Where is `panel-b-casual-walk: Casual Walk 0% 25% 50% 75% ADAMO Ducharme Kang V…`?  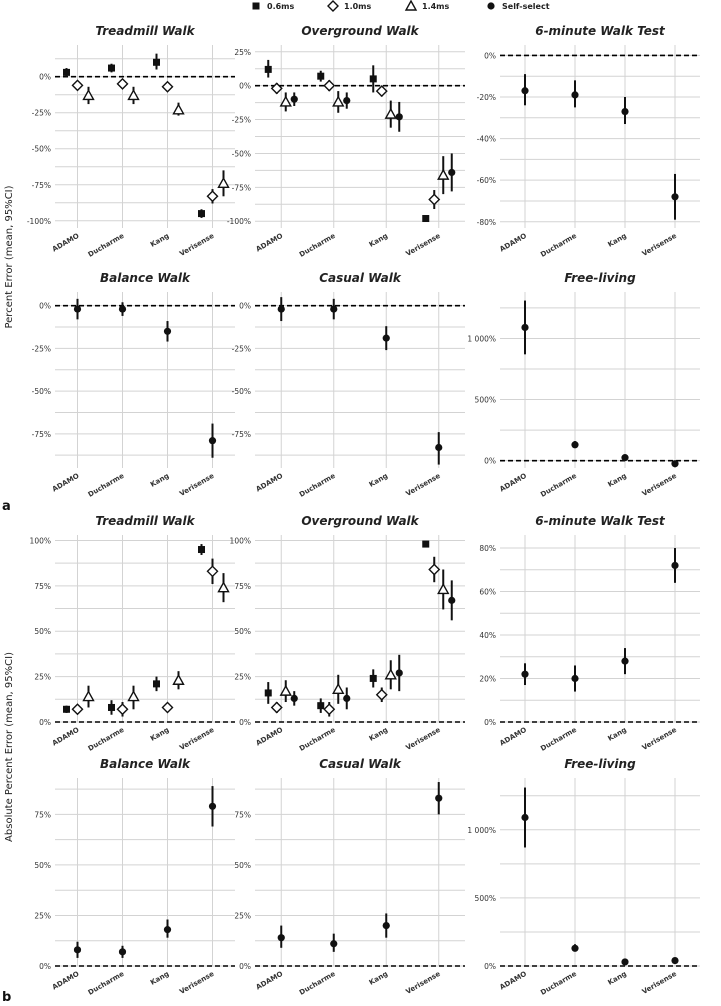 panel-b-casual-walk: Casual Walk 0% 25% 50% 75% ADAMO Ducharme Kang V… is located at coordinates (349, 877).